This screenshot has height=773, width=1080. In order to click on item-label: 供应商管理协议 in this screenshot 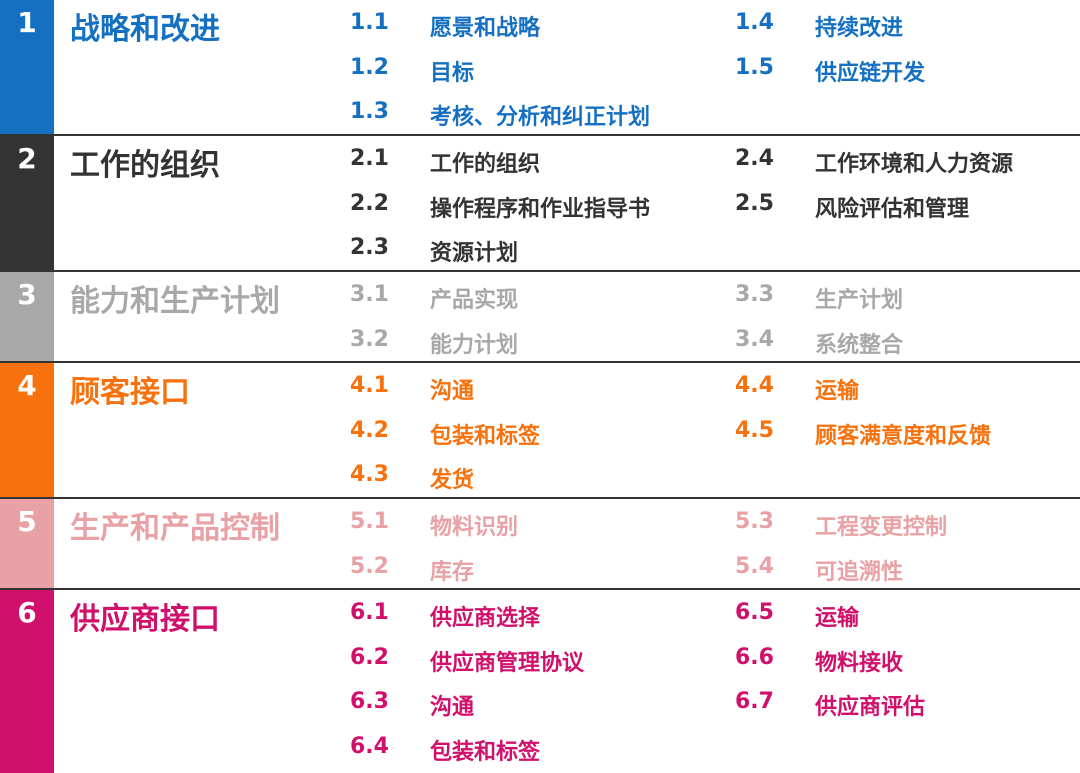, I will do `click(507, 663)`.